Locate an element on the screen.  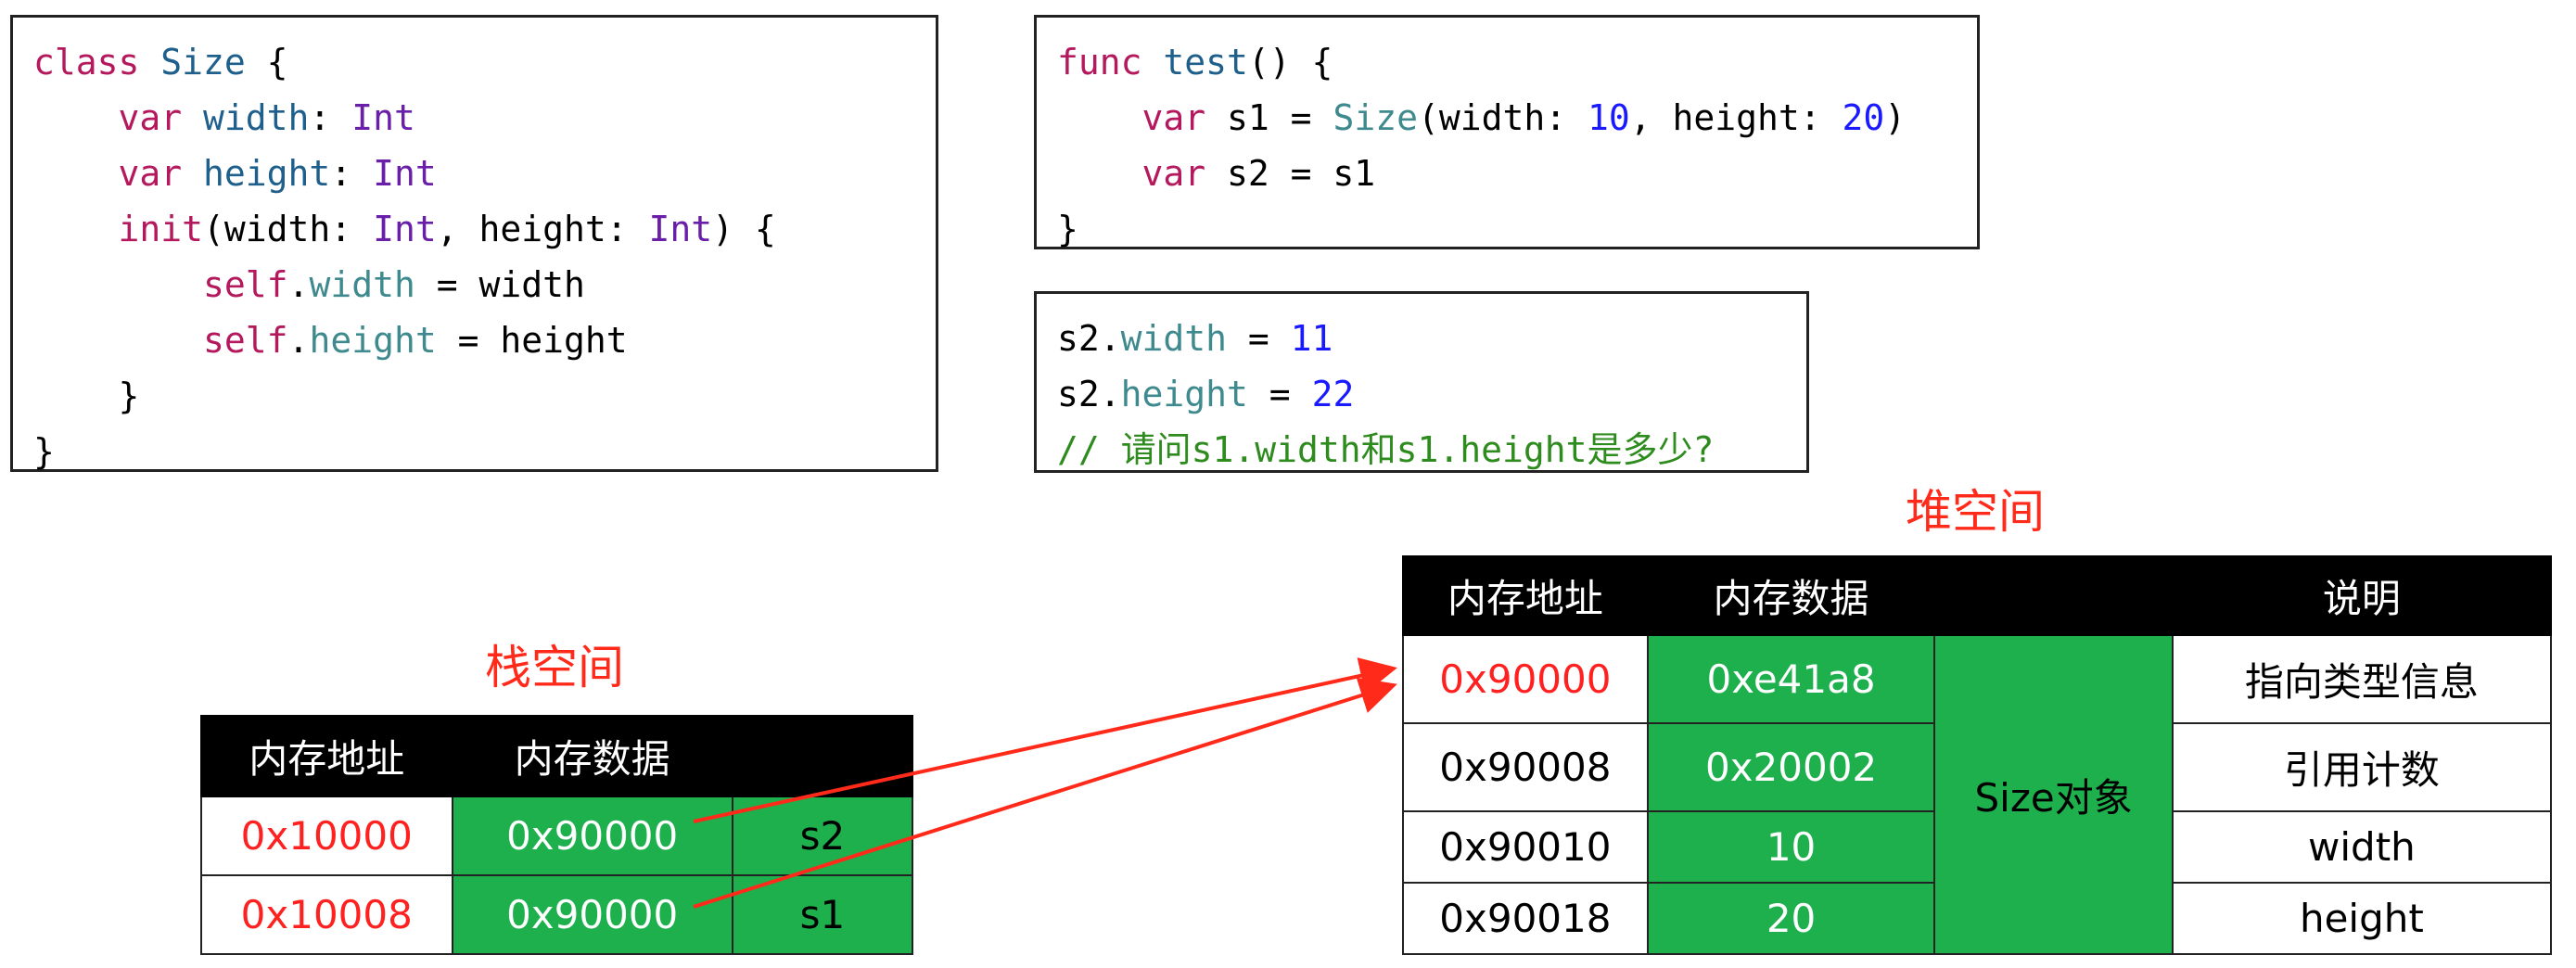
arrow-s1-to-heap is located at coordinates (1045, 793).